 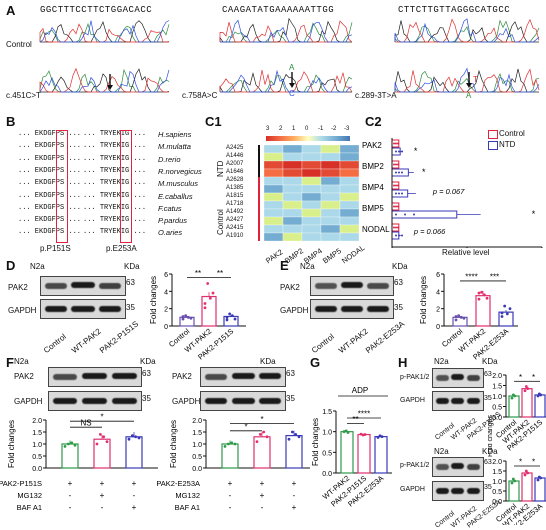 What do you see at coordinates (18, 287) in the screenshot?
I see `d-row-pak2: PAK2` at bounding box center [18, 287].